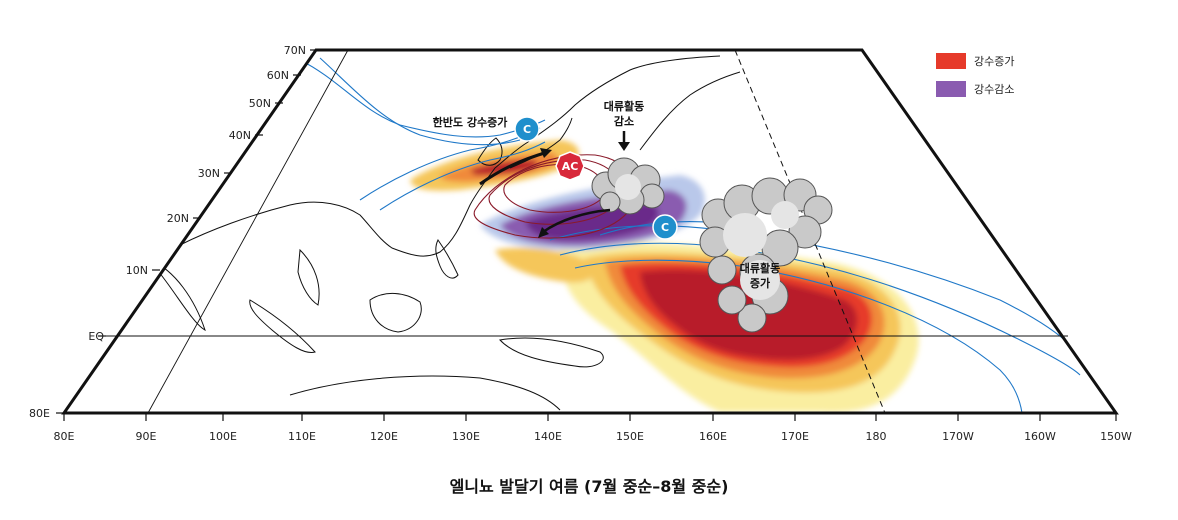  I want to click on subsidence-arrowhead, so click(624, 146).